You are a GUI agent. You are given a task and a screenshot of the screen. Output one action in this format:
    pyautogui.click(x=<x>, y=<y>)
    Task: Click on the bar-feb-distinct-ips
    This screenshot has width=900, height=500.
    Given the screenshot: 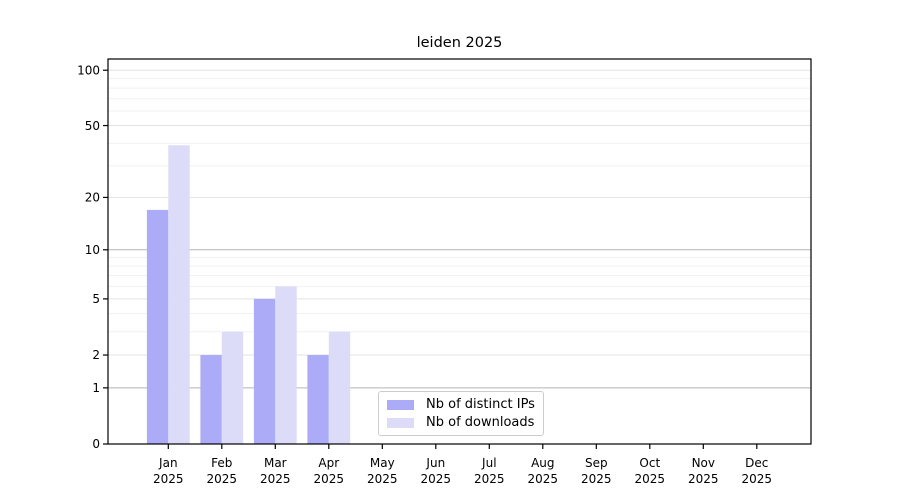 What is the action you would take?
    pyautogui.click(x=211, y=399)
    